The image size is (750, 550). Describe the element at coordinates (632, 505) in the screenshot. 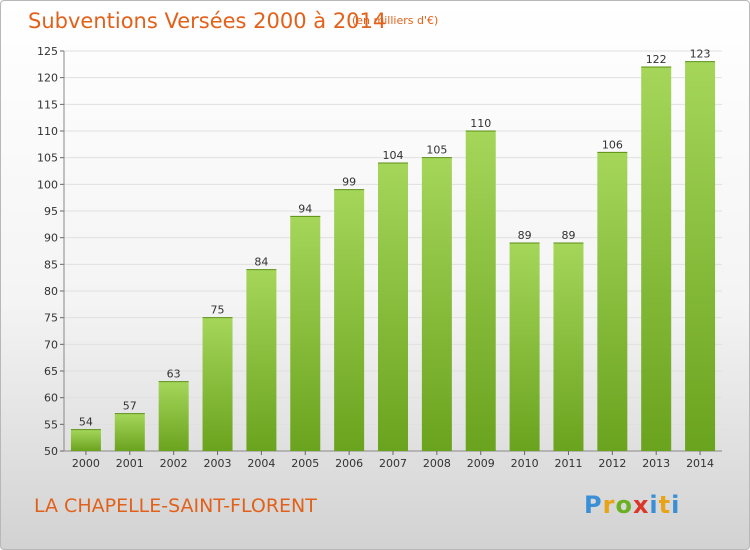

I see `proxiti-logo: Proxiti` at that location.